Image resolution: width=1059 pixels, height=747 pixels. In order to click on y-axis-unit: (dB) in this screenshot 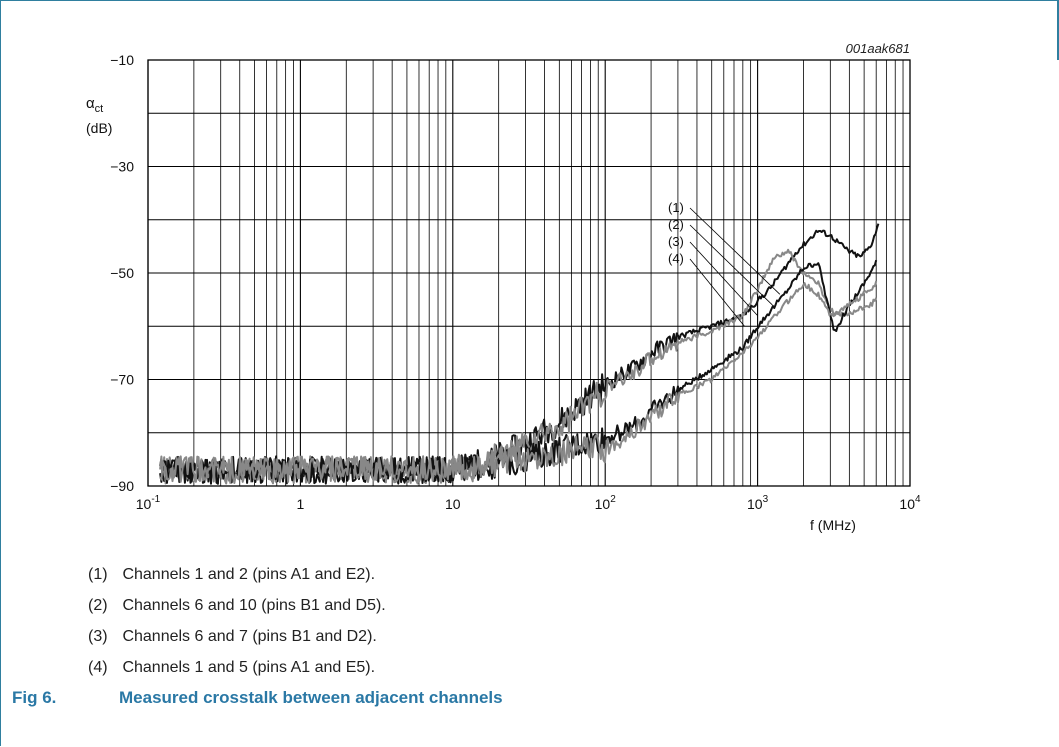, I will do `click(99, 128)`.